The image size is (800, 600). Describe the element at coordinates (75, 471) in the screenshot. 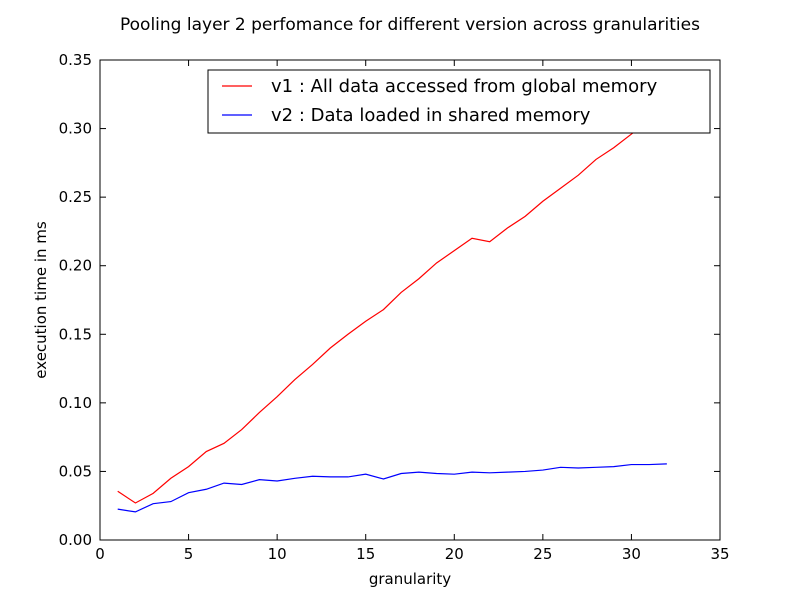

I see `y-tick-label: 0.05` at that location.